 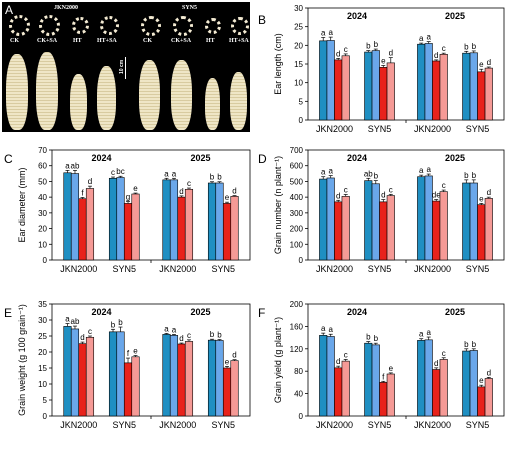 What do you see at coordinates (113, 219) in the screenshot?
I see `bar-c-2024-SYN5-CK` at bounding box center [113, 219].